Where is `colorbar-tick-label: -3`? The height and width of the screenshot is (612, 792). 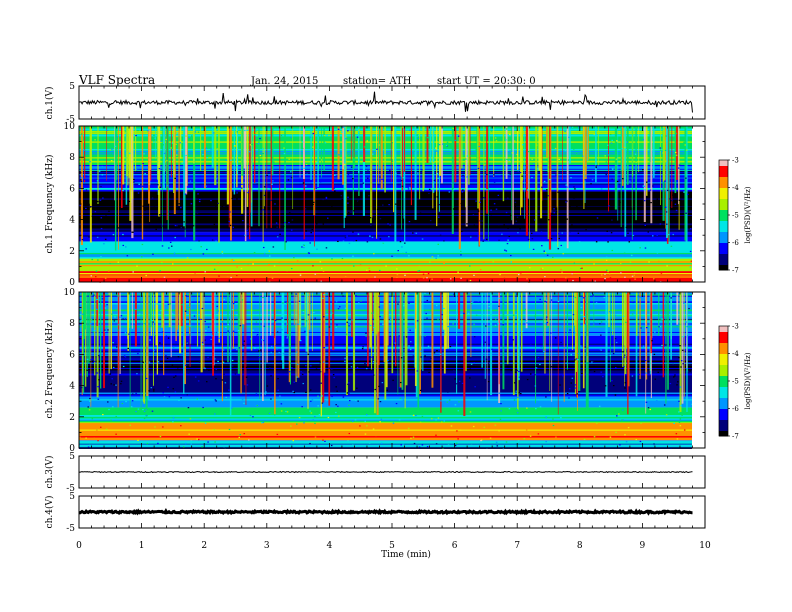
colorbar-tick-label: -3 is located at coordinates (735, 327).